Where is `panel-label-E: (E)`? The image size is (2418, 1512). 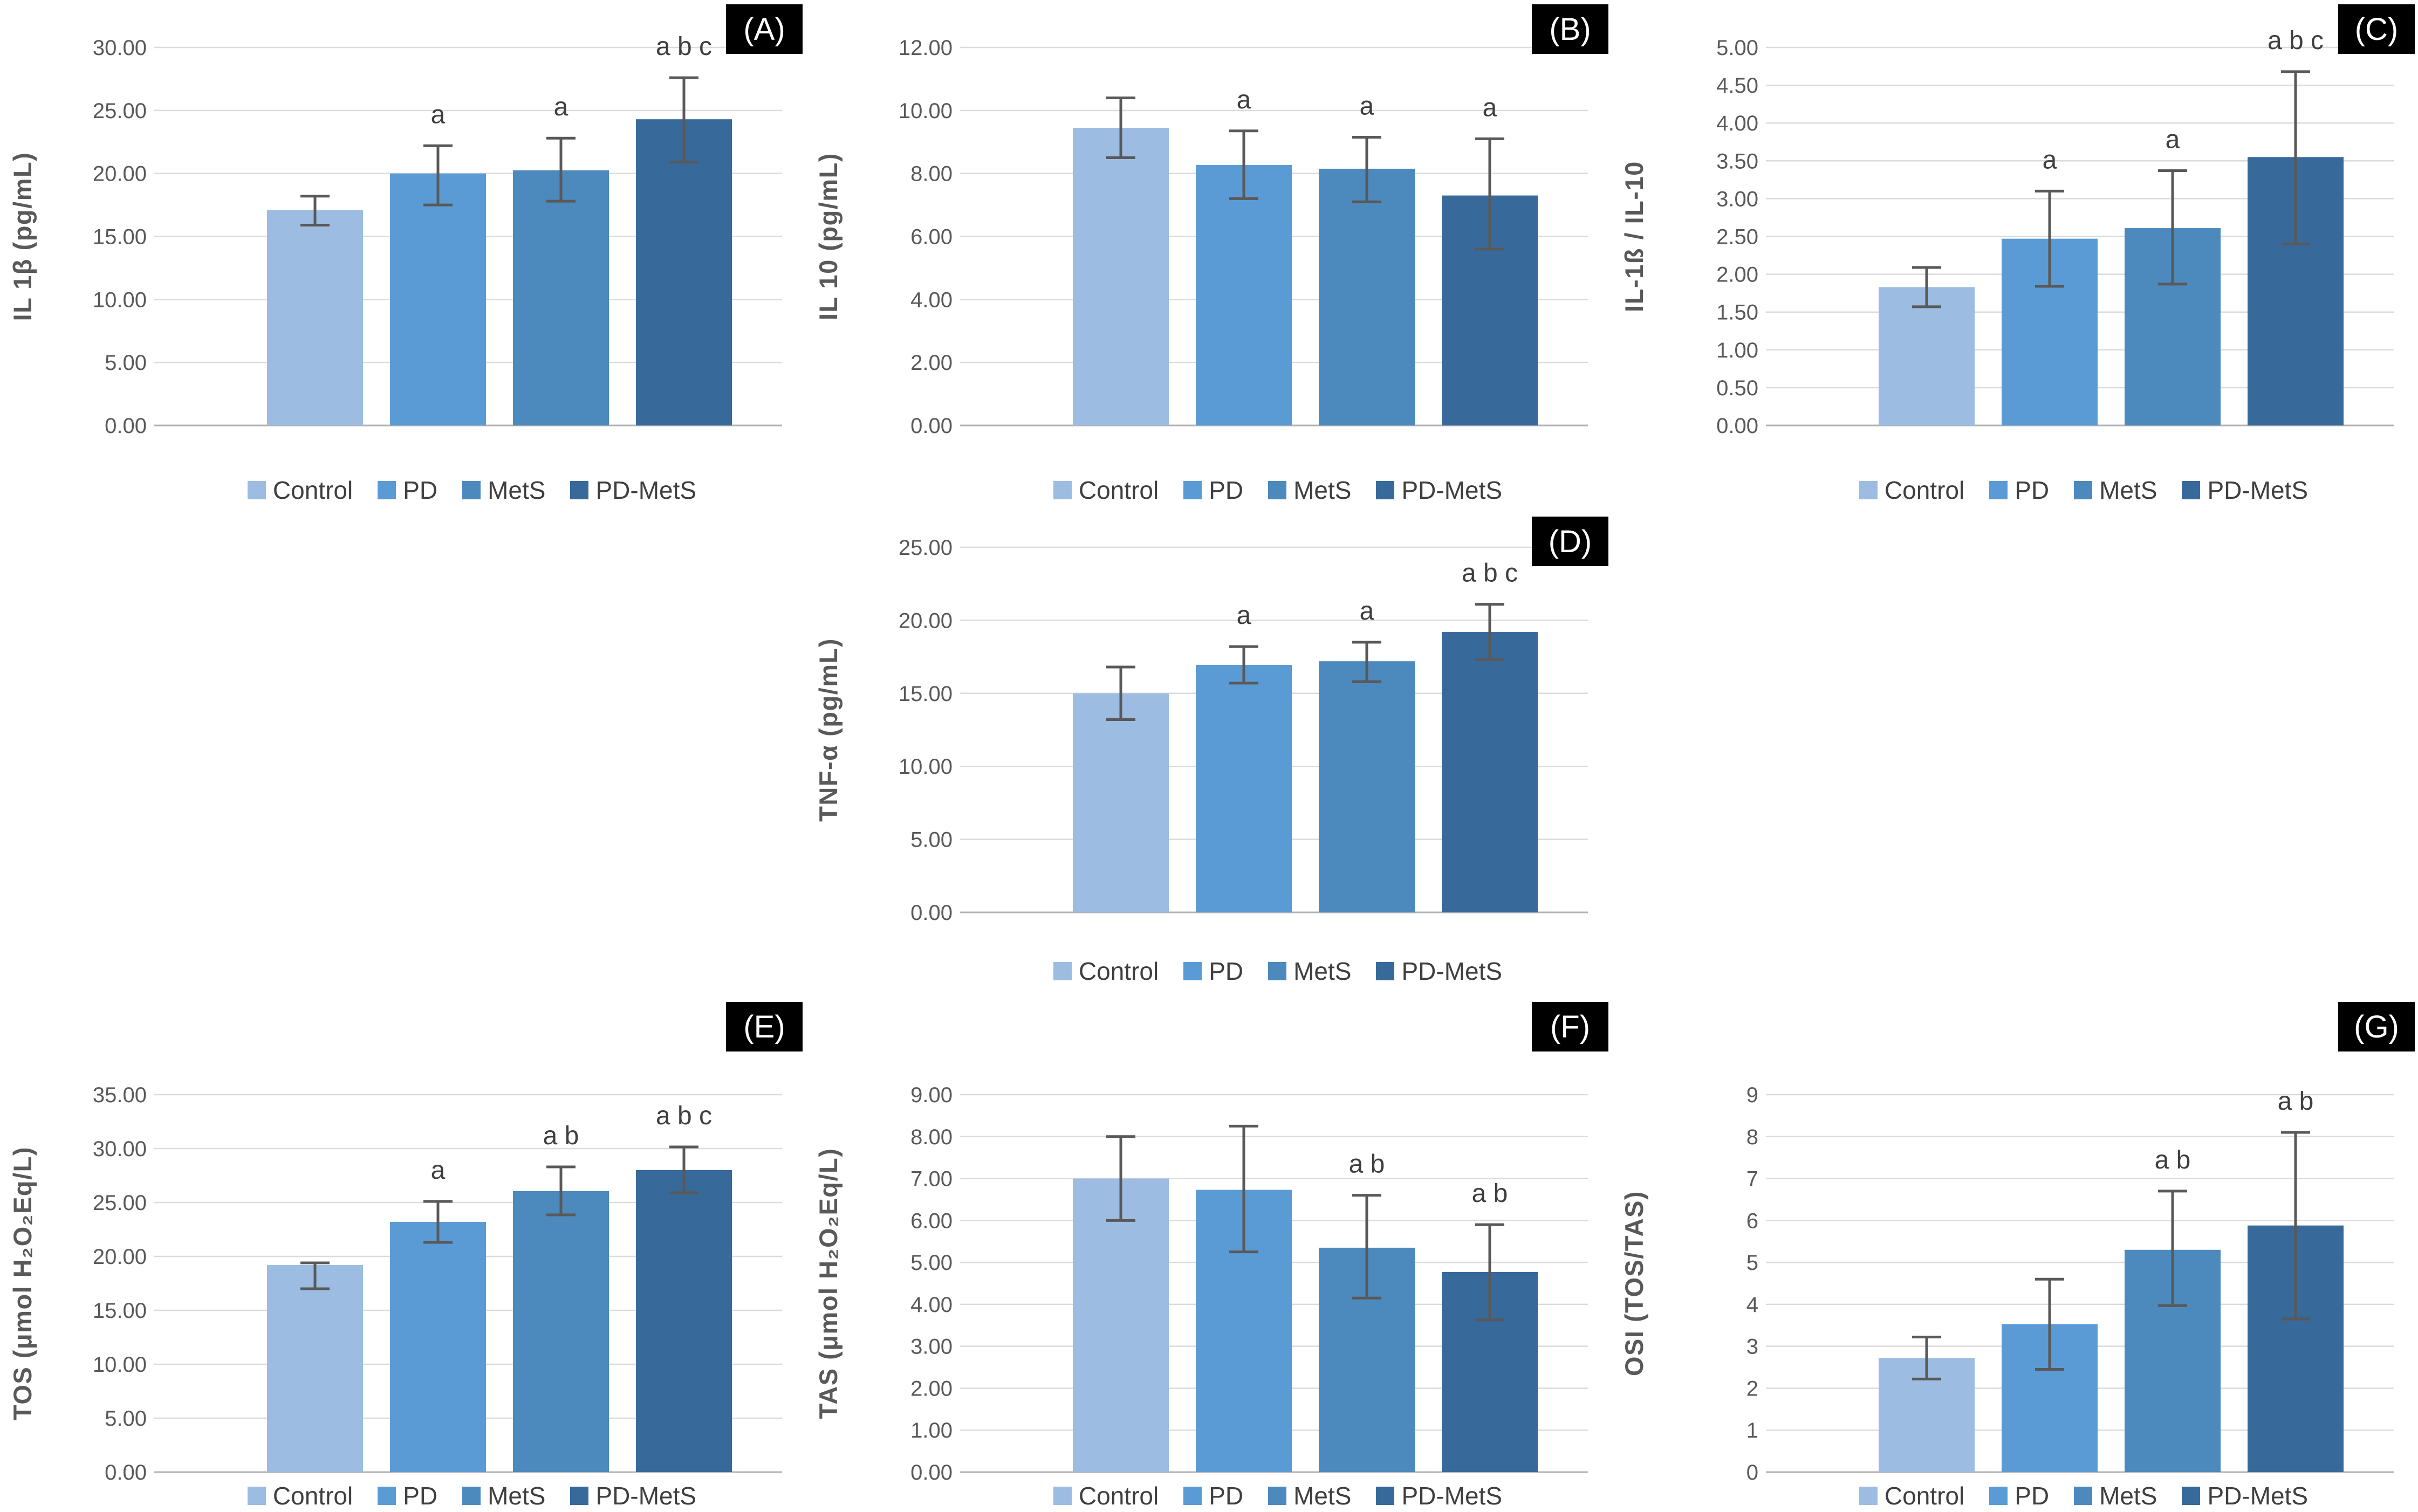
panel-label-E: (E) is located at coordinates (764, 1026).